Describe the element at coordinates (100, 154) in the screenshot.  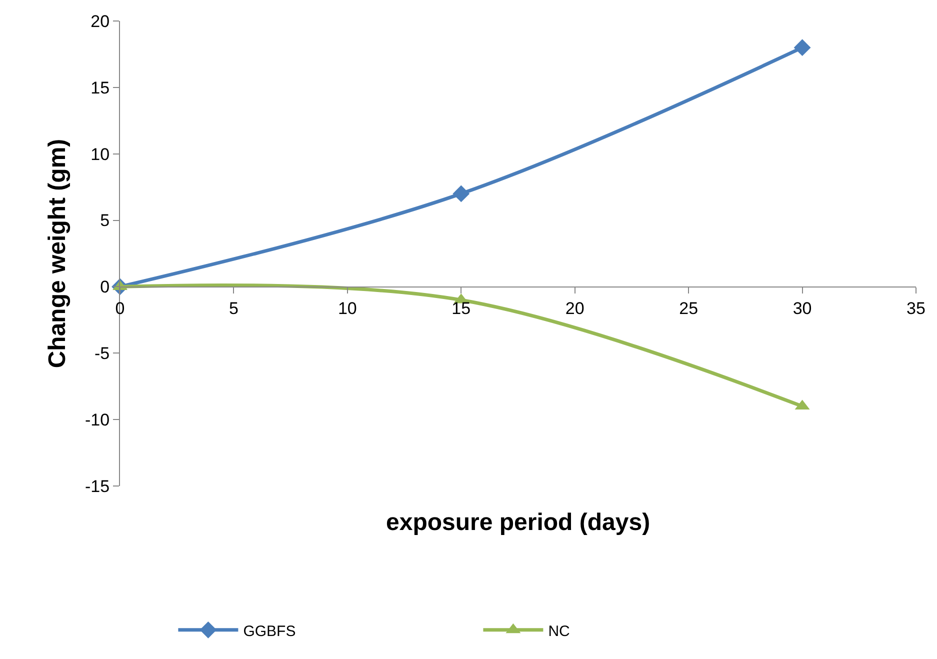
I see `y-tick-label: 10` at that location.